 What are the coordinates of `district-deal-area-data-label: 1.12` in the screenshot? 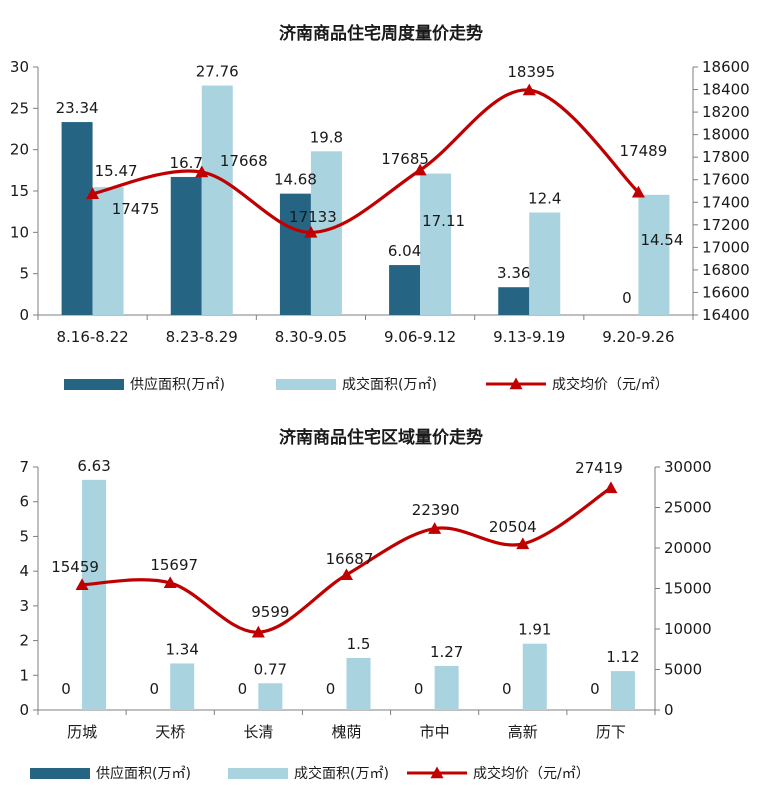 It's located at (622, 657).